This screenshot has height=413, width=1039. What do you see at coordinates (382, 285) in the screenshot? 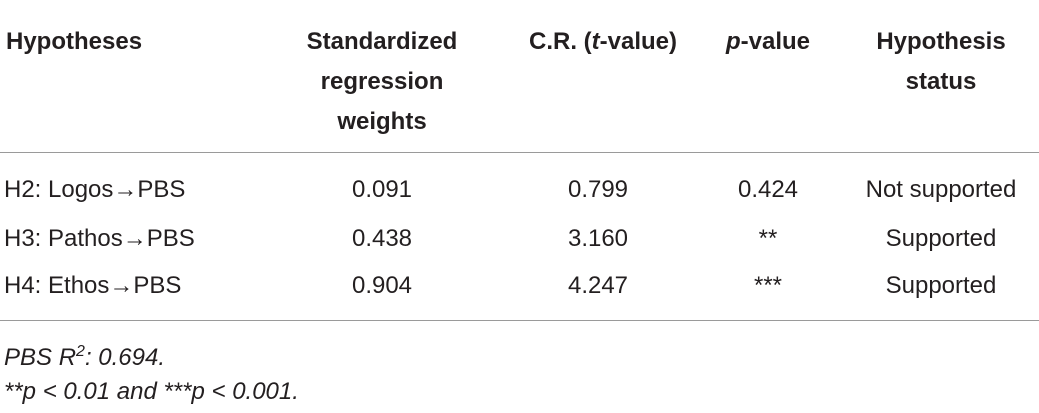
I see `table-cell: 0.904` at bounding box center [382, 285].